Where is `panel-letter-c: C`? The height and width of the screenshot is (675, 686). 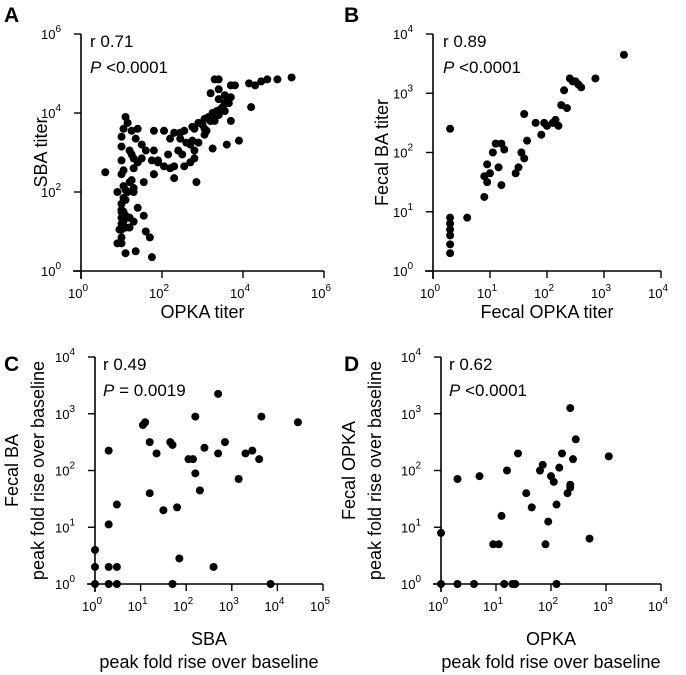
panel-letter-c: C is located at coordinates (11, 364).